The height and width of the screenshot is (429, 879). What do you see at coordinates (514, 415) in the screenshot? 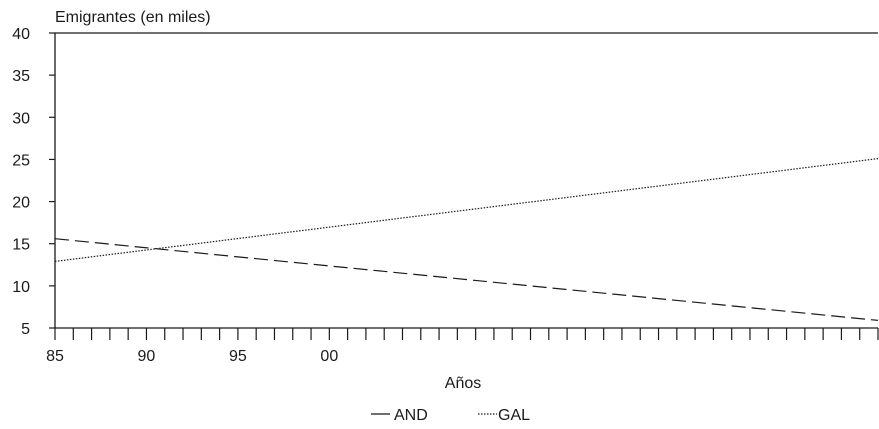
I see `legend-label-gal: GAL` at bounding box center [514, 415].